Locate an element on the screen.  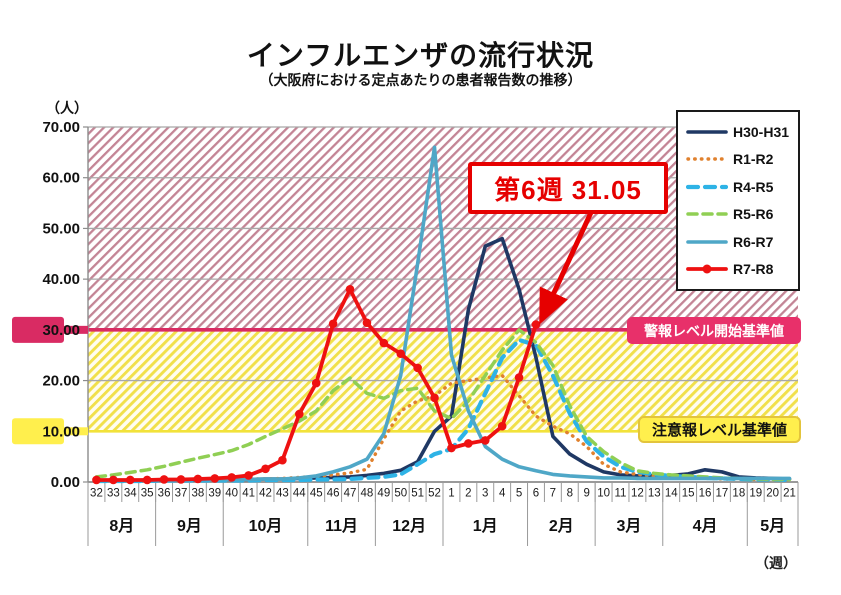
data-point-R7-R8-w34 is located at coordinates (130, 480).